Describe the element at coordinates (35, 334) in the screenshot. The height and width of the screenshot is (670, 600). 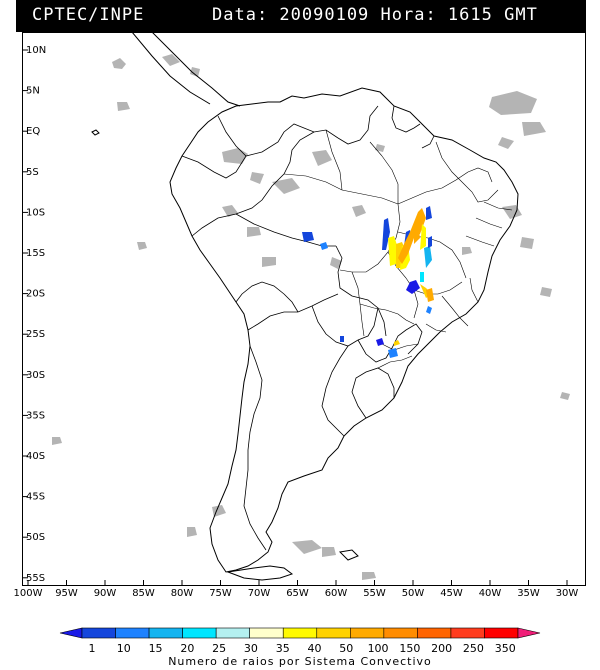
I see `lat-label: 25S` at that location.